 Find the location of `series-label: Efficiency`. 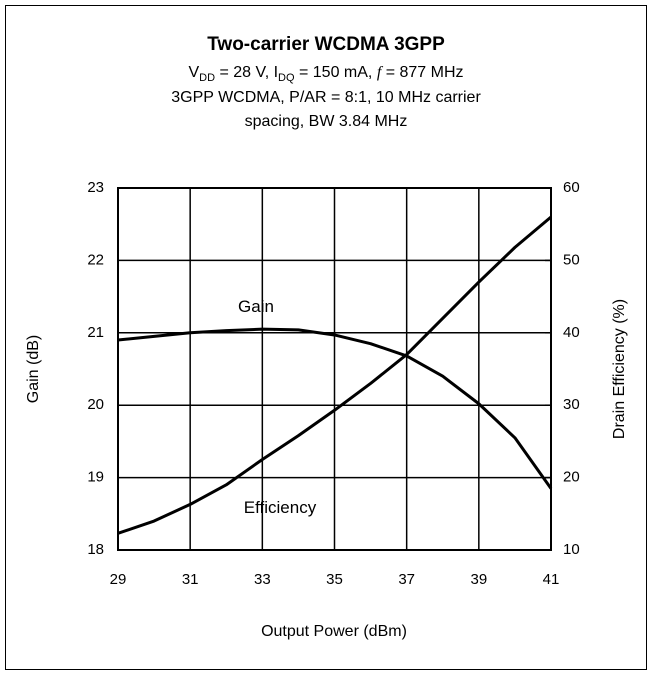

series-label: Efficiency is located at coordinates (280, 507).